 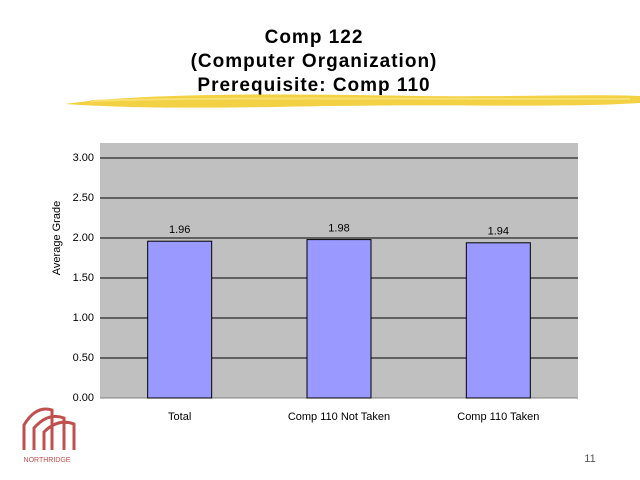 I want to click on title-line: (Computer Organization), so click(x=314, y=61).